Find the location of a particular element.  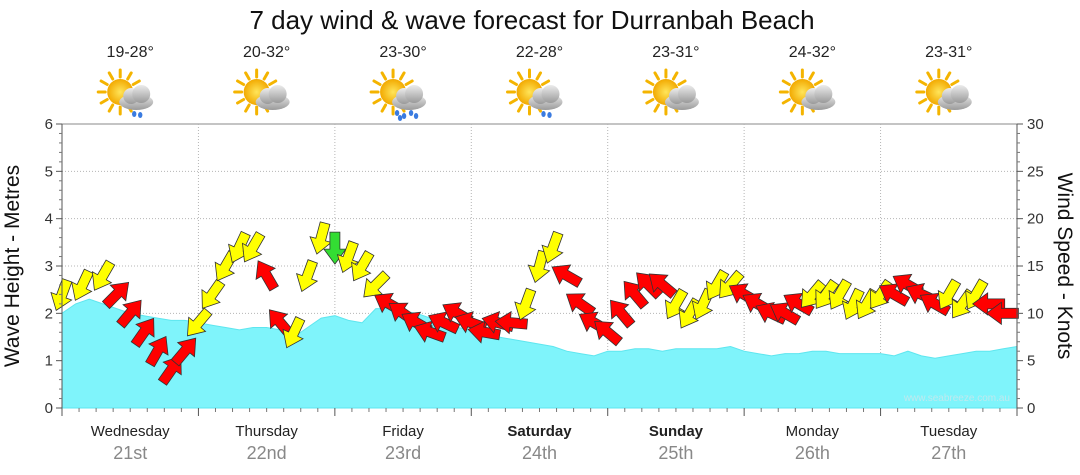

day-name-label: Sunday is located at coordinates (676, 431).